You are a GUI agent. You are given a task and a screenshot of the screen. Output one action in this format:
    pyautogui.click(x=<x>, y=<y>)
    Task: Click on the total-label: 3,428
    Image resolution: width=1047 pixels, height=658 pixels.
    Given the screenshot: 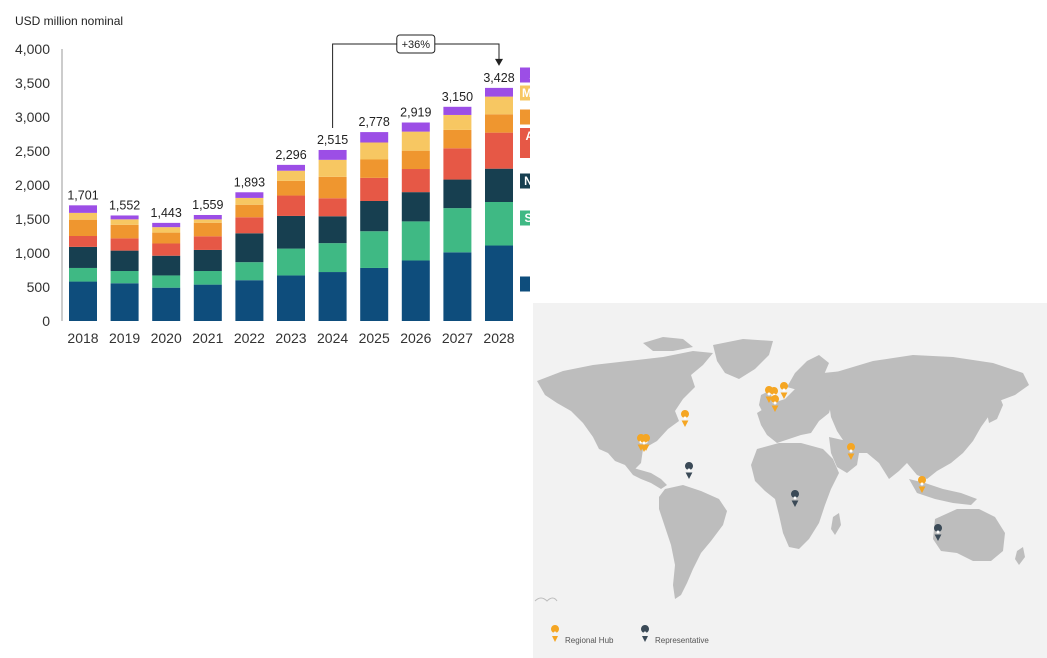 What is the action you would take?
    pyautogui.click(x=498, y=78)
    